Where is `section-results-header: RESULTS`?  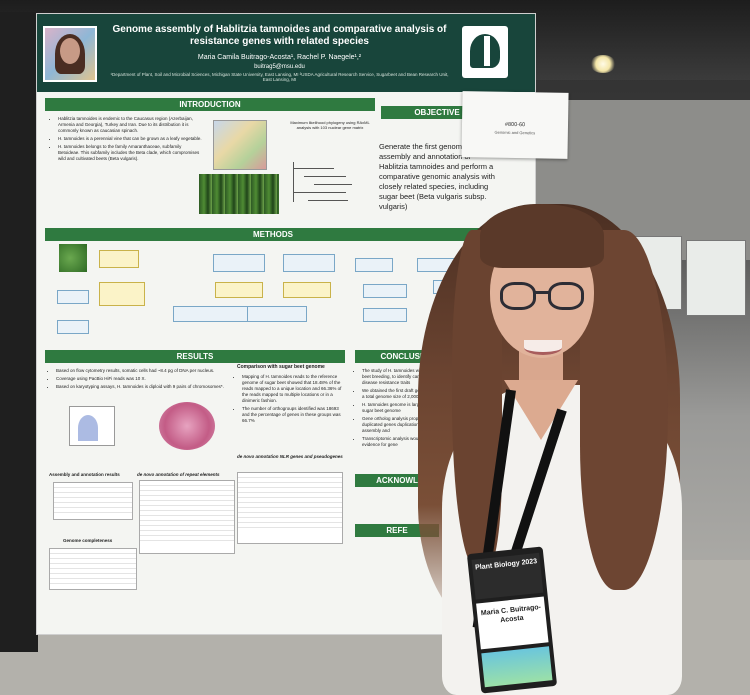
section-results-header: RESULTS is located at coordinates (195, 356).